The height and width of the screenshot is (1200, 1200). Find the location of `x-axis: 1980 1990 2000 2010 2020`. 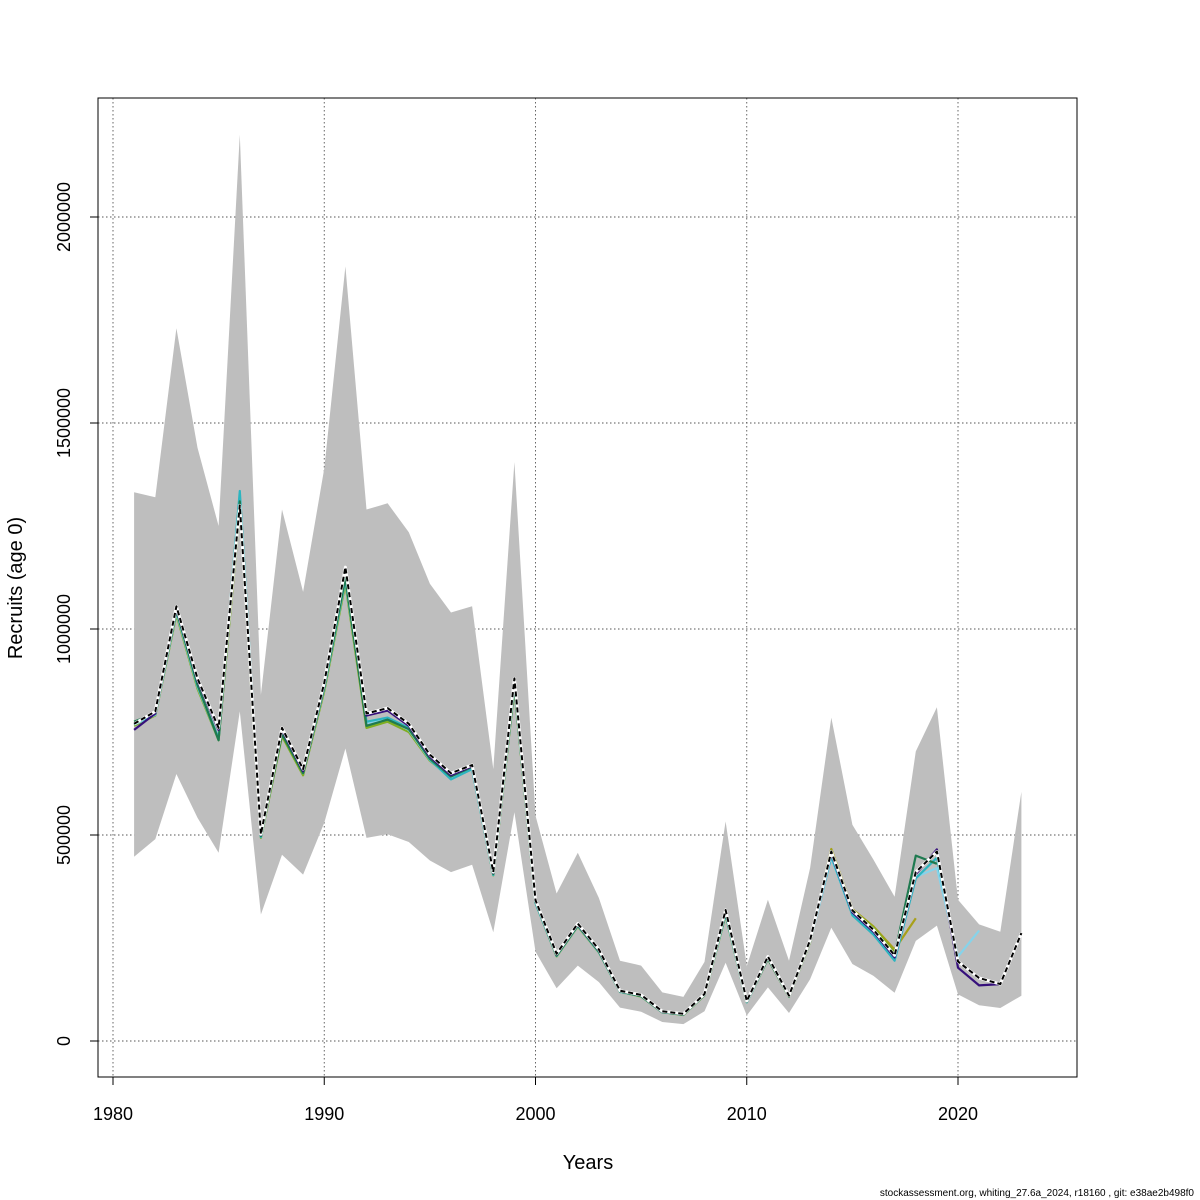

x-axis: 1980 1990 2000 2010 2020 is located at coordinates (535, 1100).